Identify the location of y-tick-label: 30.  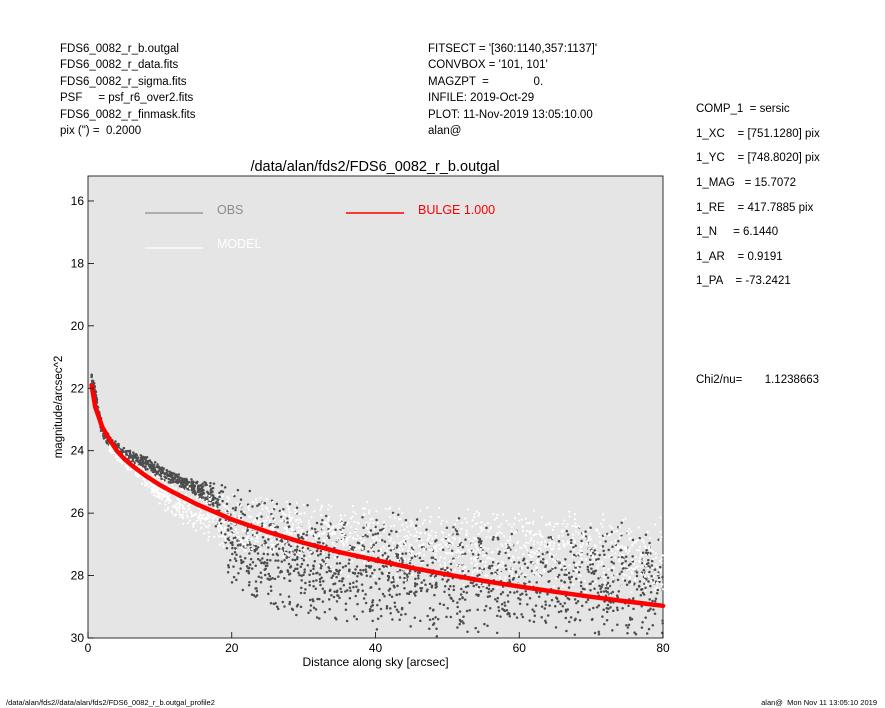
(78, 638).